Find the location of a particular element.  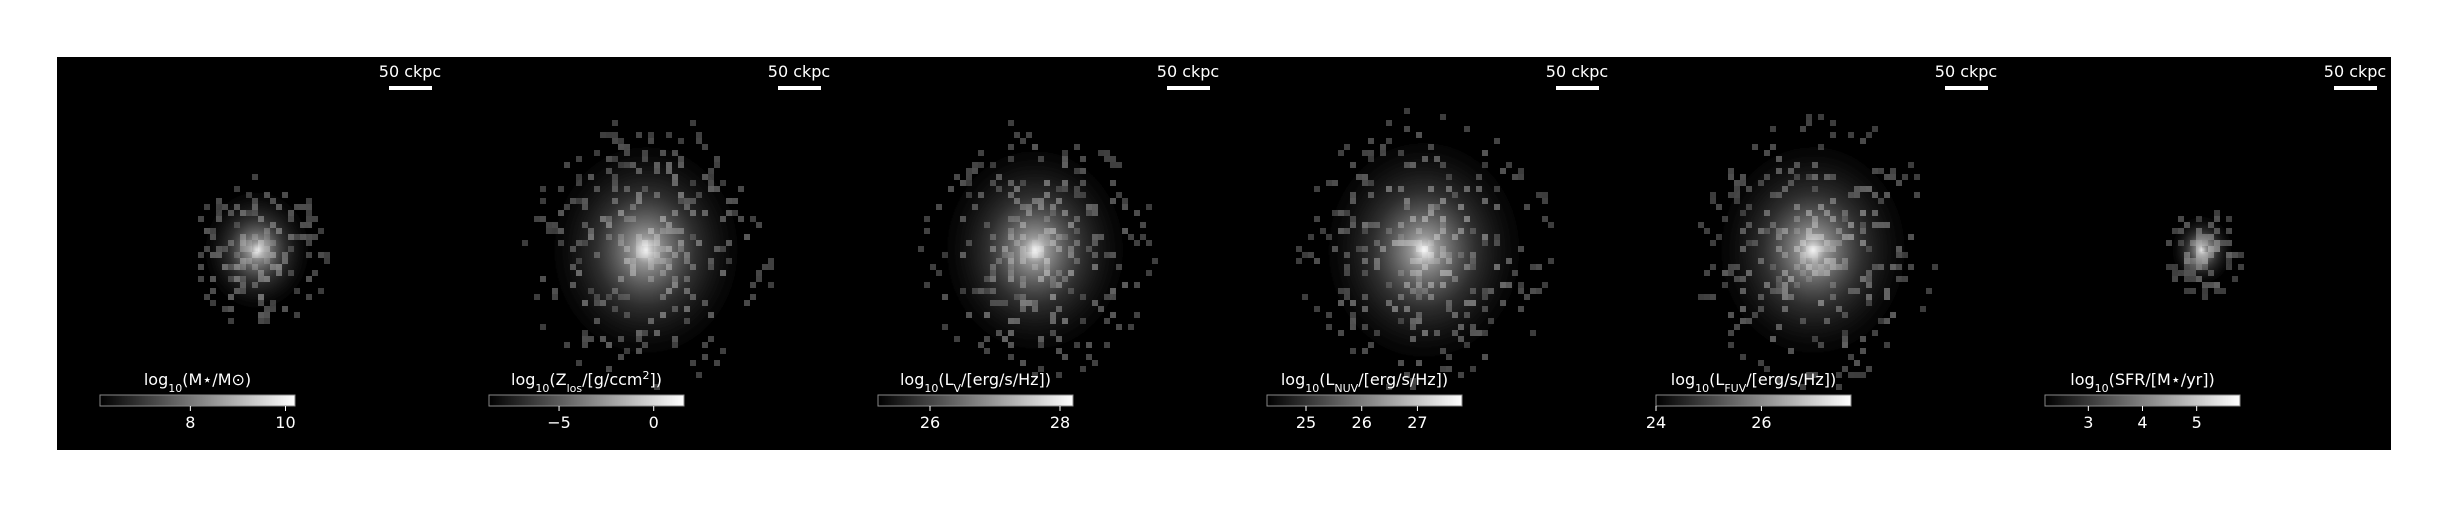

colorbar-label: log10(LV/[erg/s/Hz]) is located at coordinates (975, 382).